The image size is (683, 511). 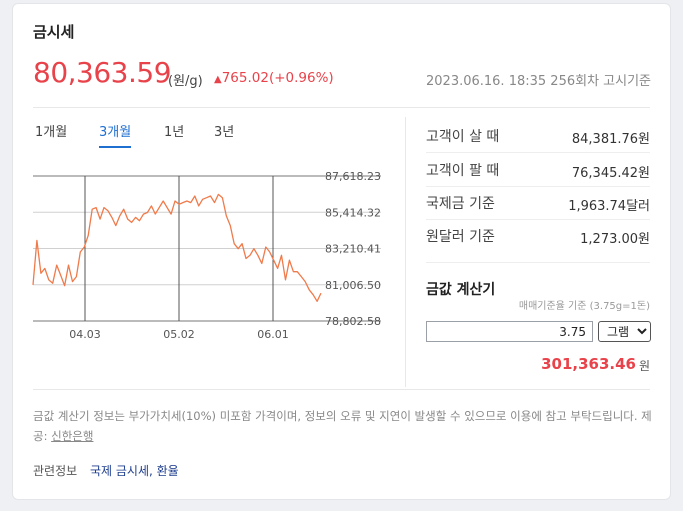 What do you see at coordinates (277, 78) in the screenshot?
I see `price-change-value: 765.02(+0.96%)` at bounding box center [277, 78].